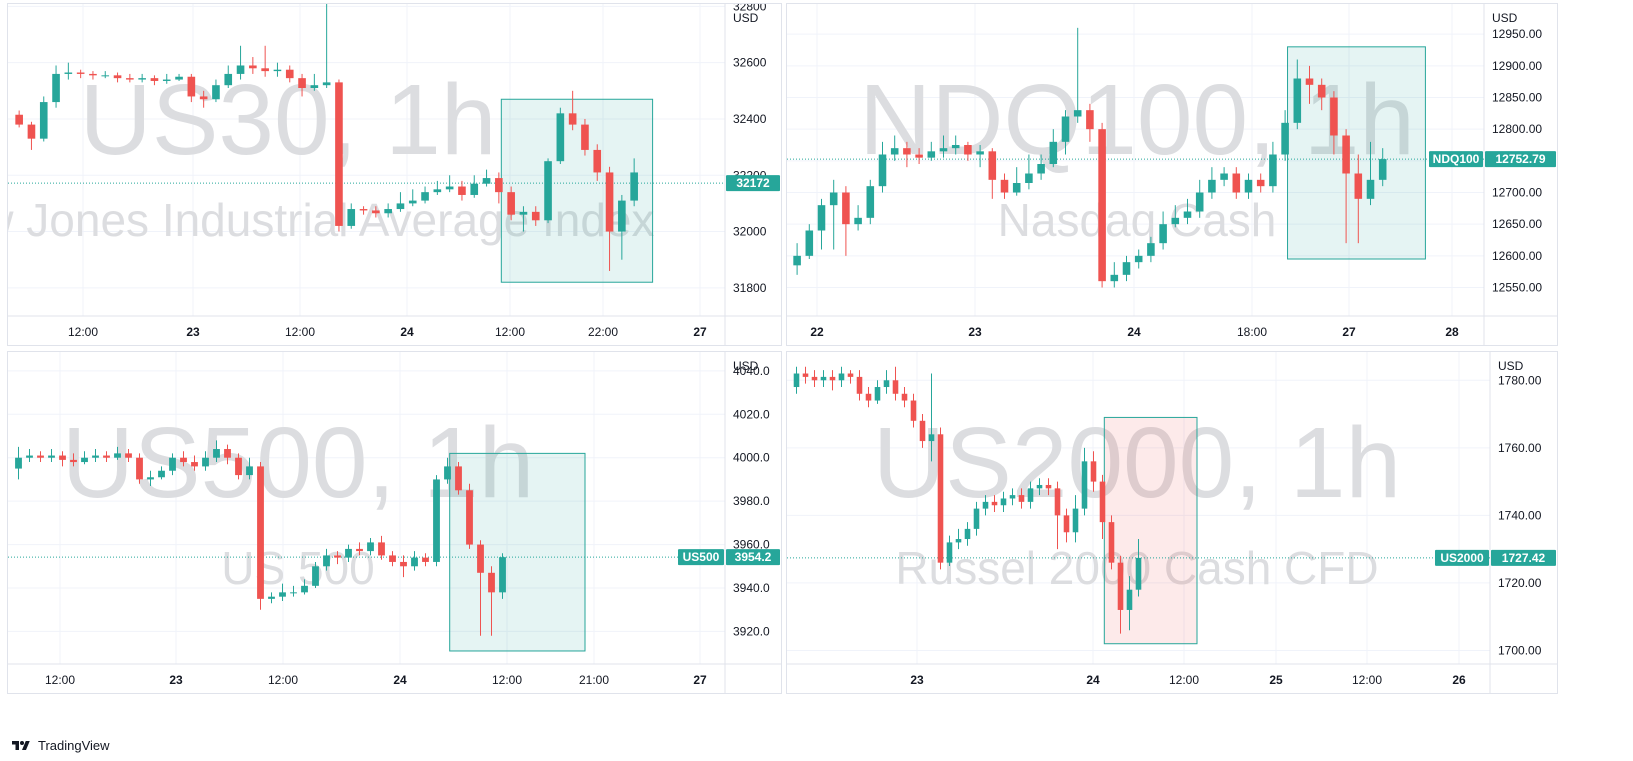  Describe the element at coordinates (1517, 34) in the screenshot. I see `y-tick-label: 12950.00` at that location.